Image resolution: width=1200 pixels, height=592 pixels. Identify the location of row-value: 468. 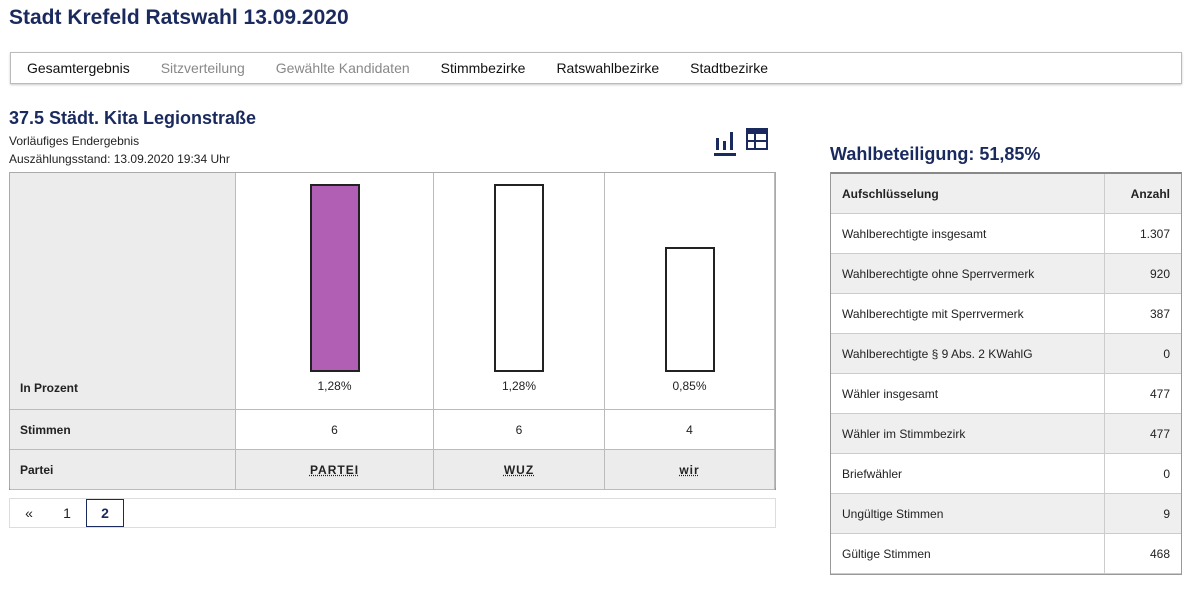
(1159, 553).